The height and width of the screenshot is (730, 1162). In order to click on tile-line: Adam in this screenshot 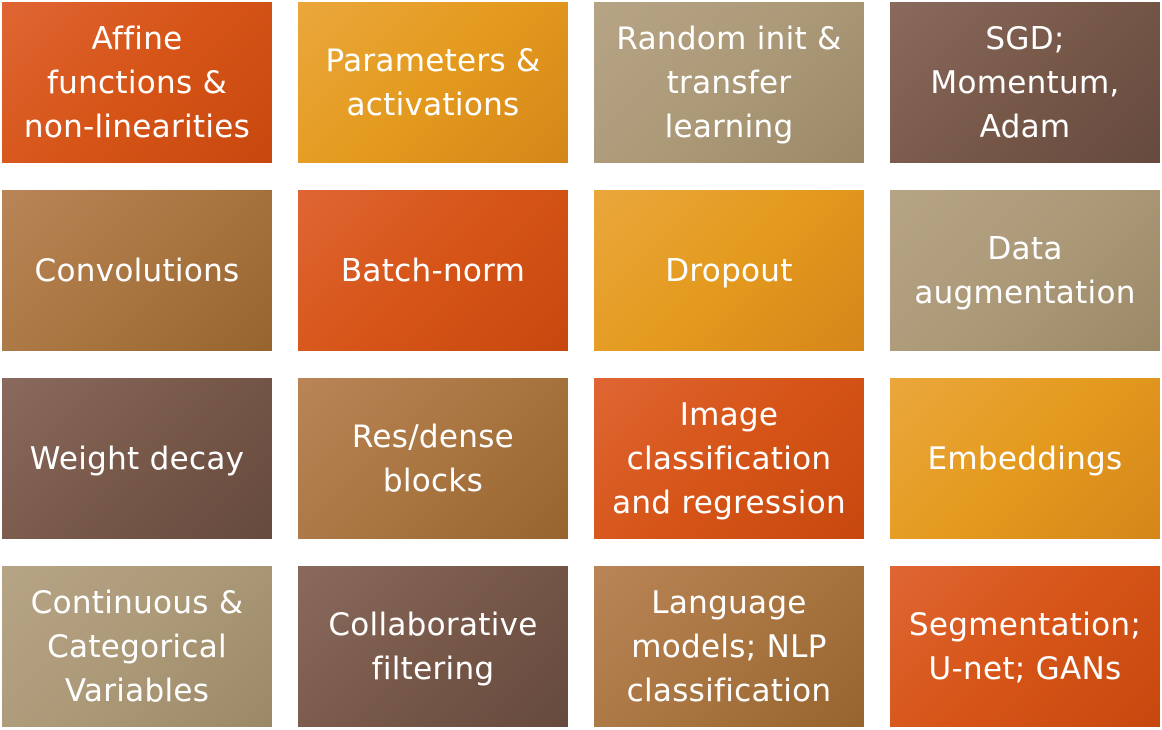, I will do `click(1025, 126)`.